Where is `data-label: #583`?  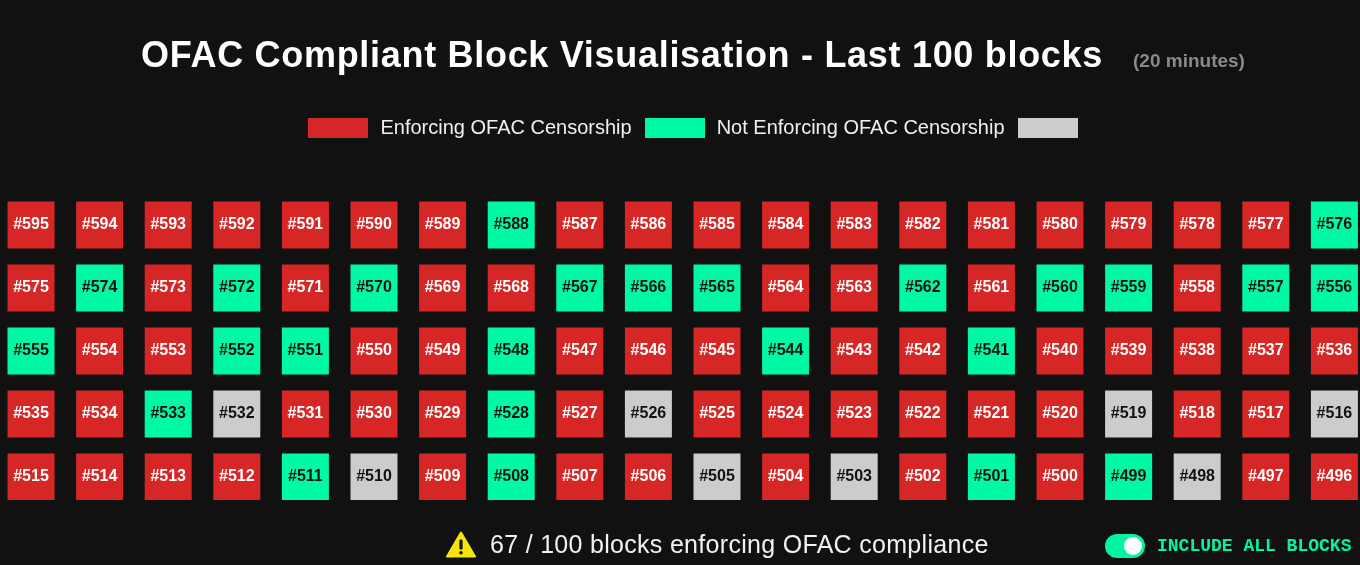 data-label: #583 is located at coordinates (854, 223).